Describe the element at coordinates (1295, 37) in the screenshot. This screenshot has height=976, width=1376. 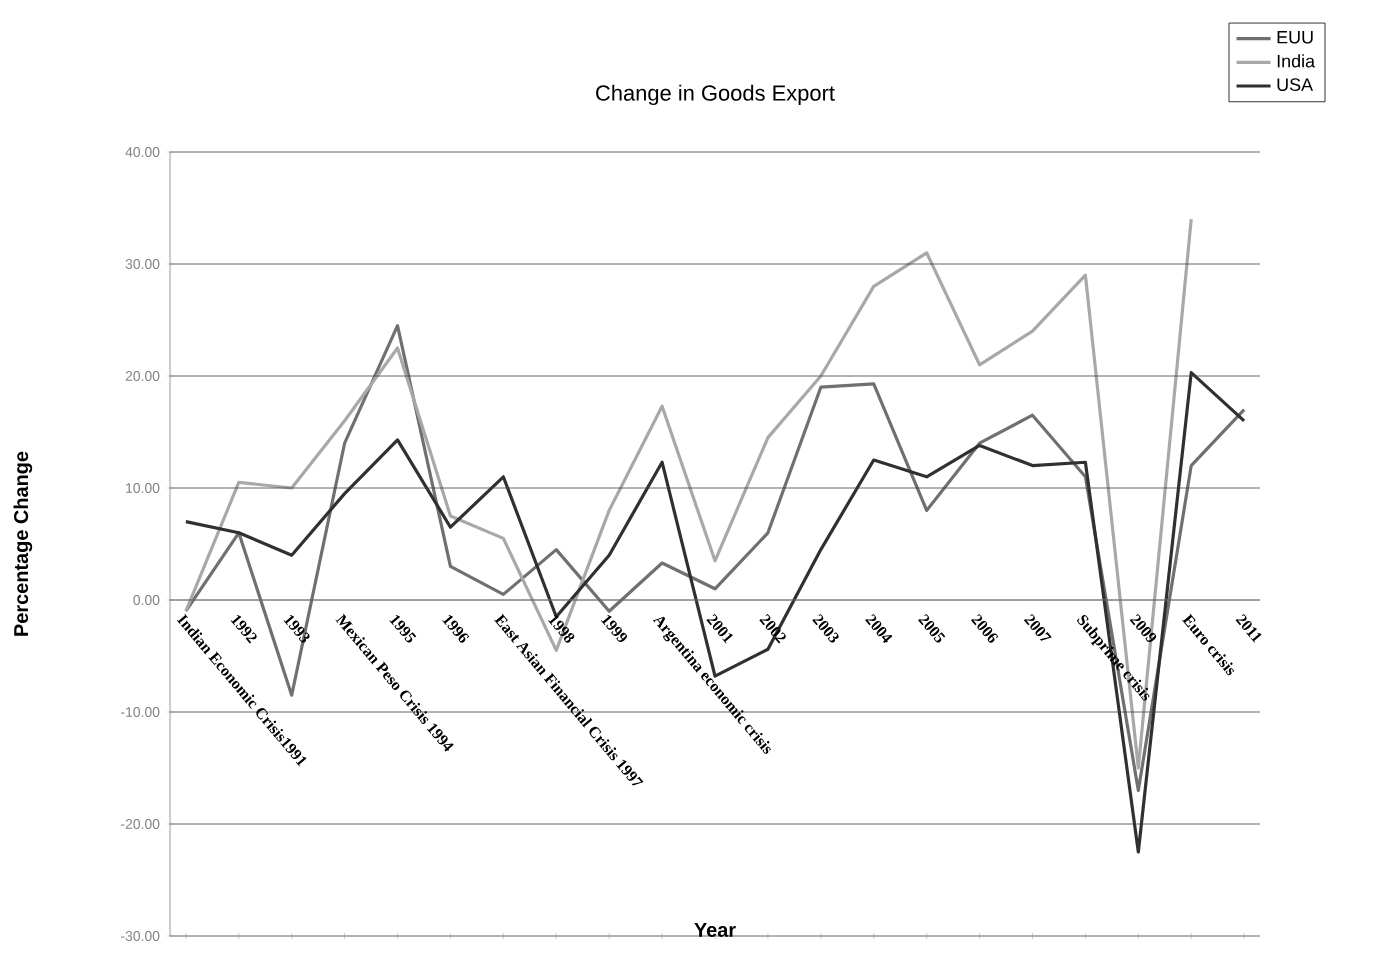
I see `legend-label: EUU` at that location.